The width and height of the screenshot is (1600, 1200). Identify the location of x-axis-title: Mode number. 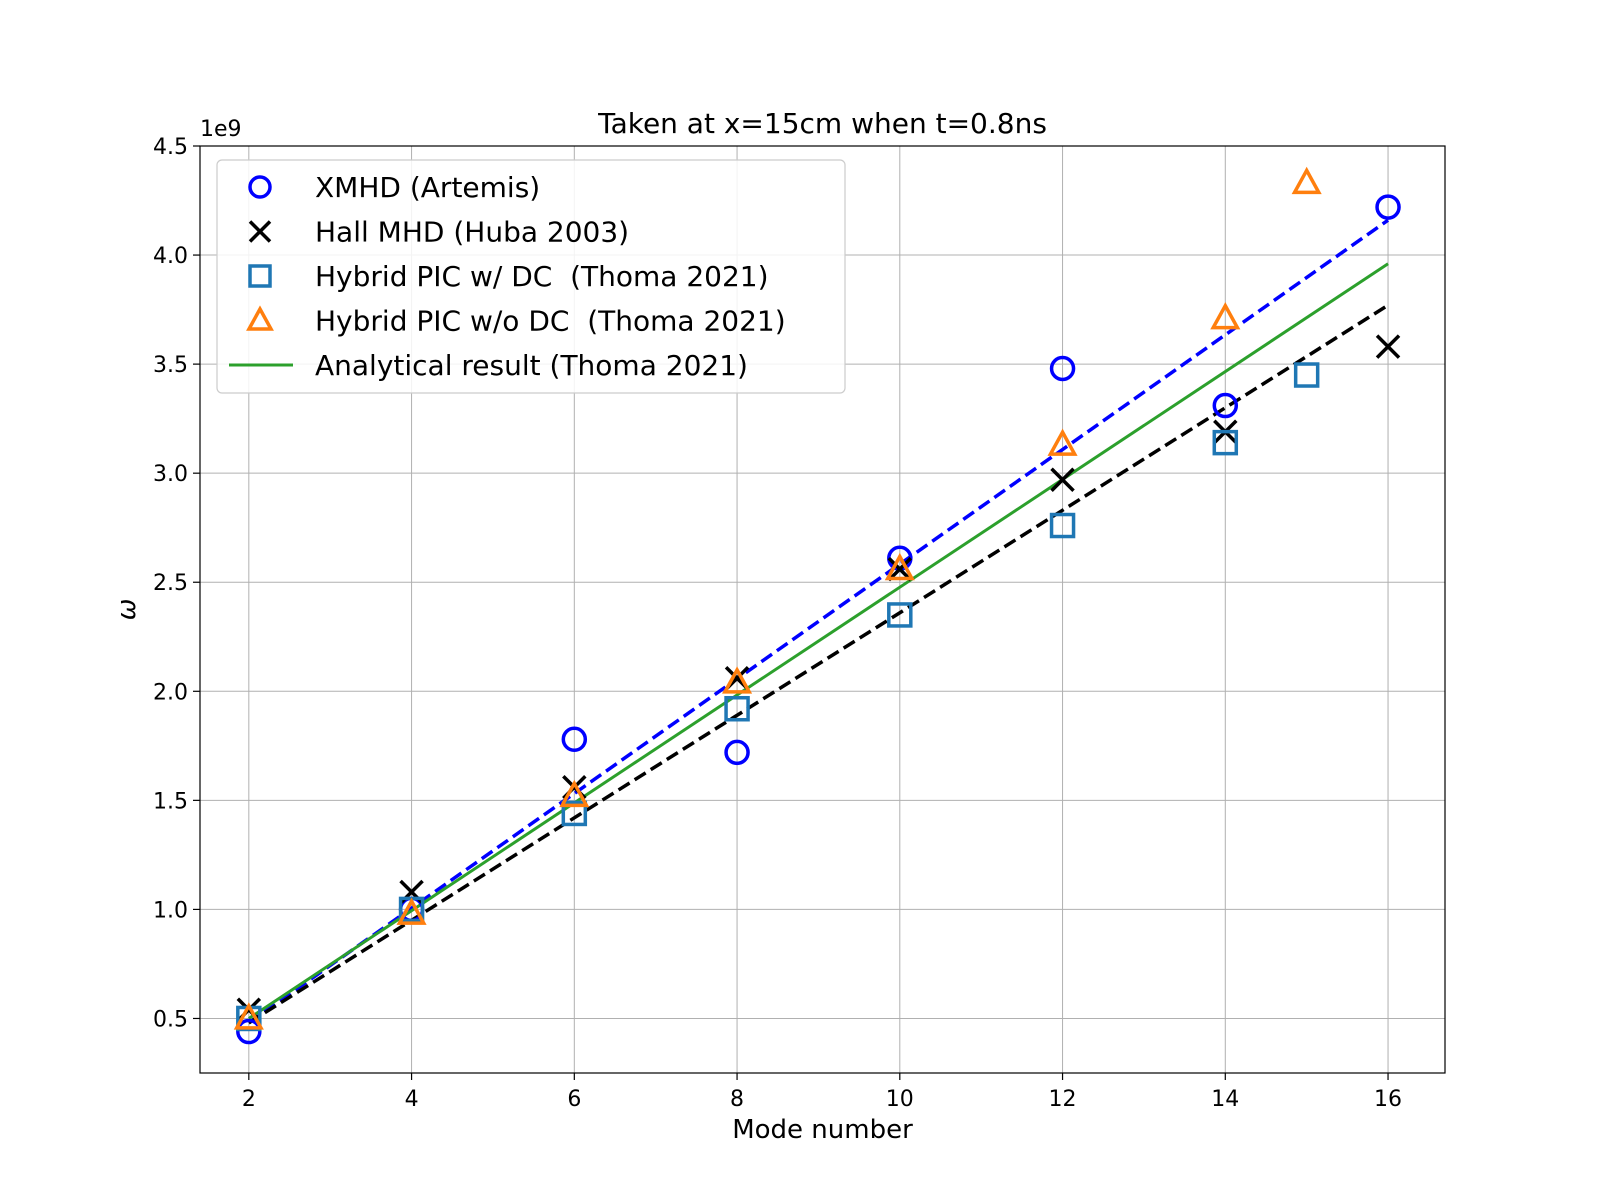
(822, 1130).